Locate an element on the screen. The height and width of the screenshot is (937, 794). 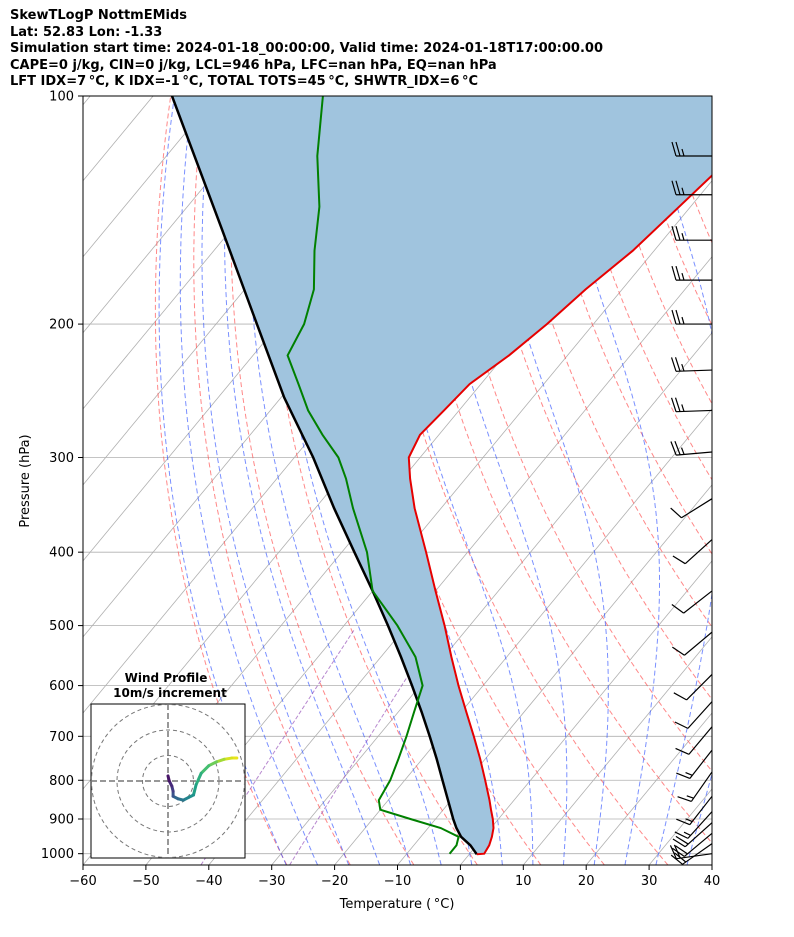
y-tick-label: 600 is located at coordinates (61, 686).